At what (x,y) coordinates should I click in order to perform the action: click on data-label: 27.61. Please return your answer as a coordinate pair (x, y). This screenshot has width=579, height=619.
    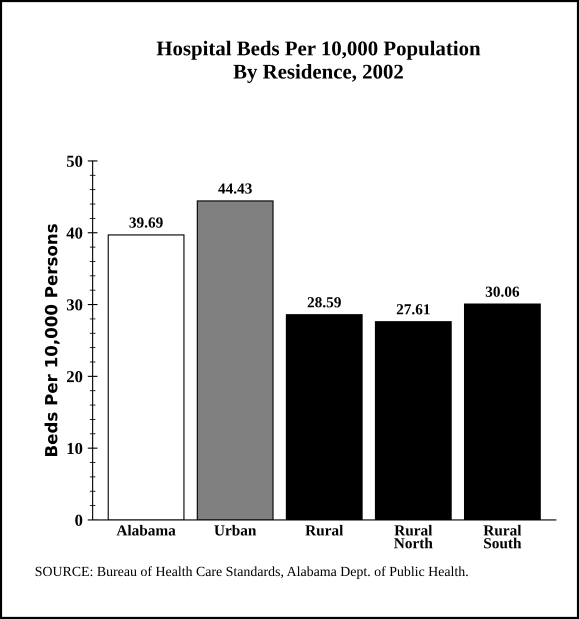
    Looking at the image, I should click on (413, 309).